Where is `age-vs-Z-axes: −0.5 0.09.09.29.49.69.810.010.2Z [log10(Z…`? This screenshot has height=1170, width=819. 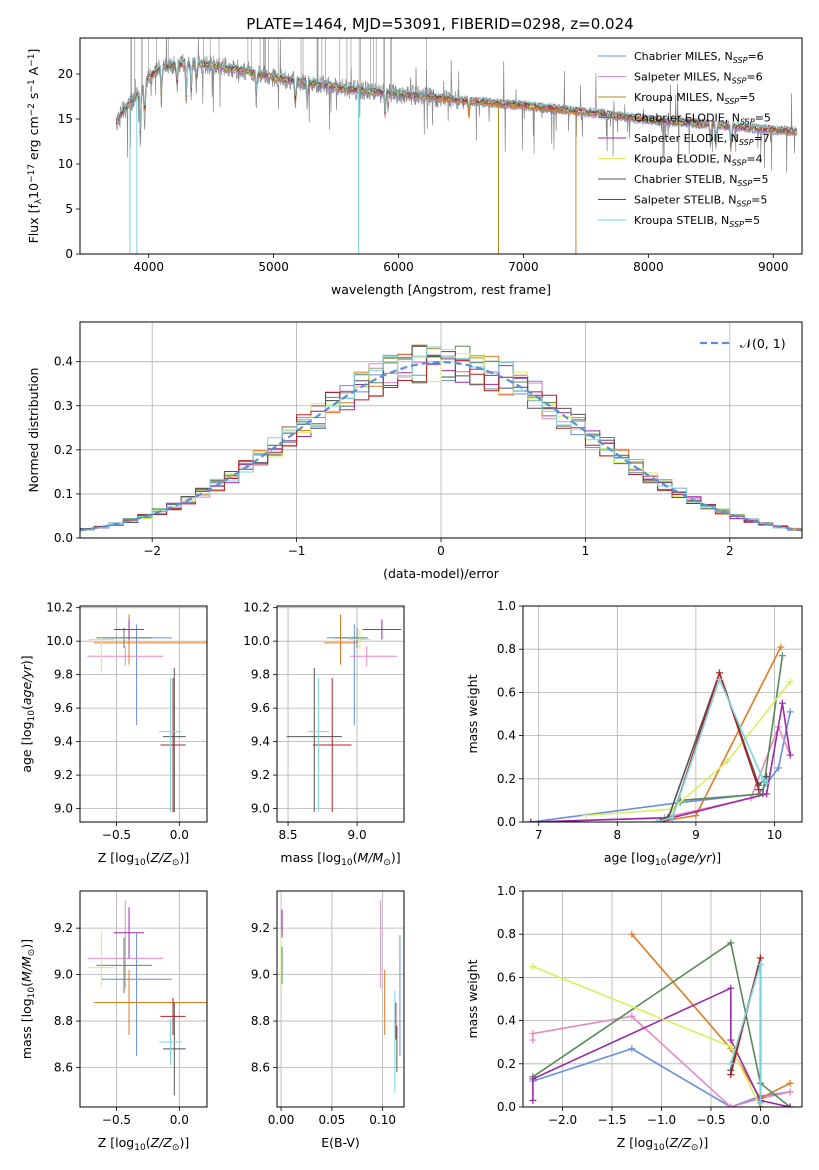
age-vs-Z-axes: −0.5 0.09.09.29.49.69.810.010.2Z [log10(Z… is located at coordinates (113, 734).